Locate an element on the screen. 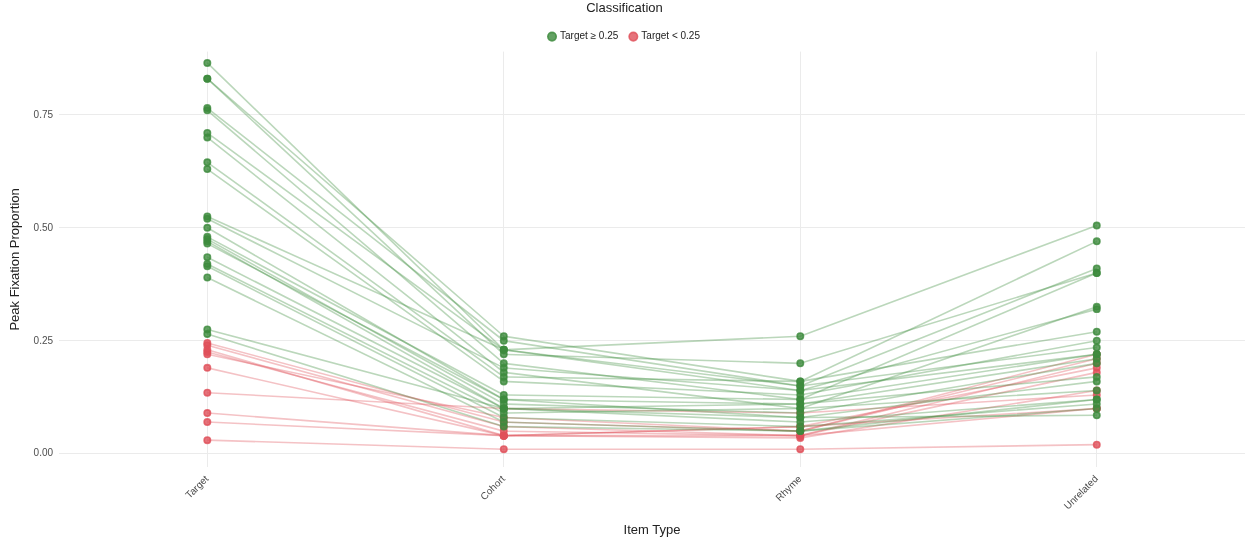 This screenshot has width=1251, height=546. y-tick-label: 0.00 is located at coordinates (43, 453).